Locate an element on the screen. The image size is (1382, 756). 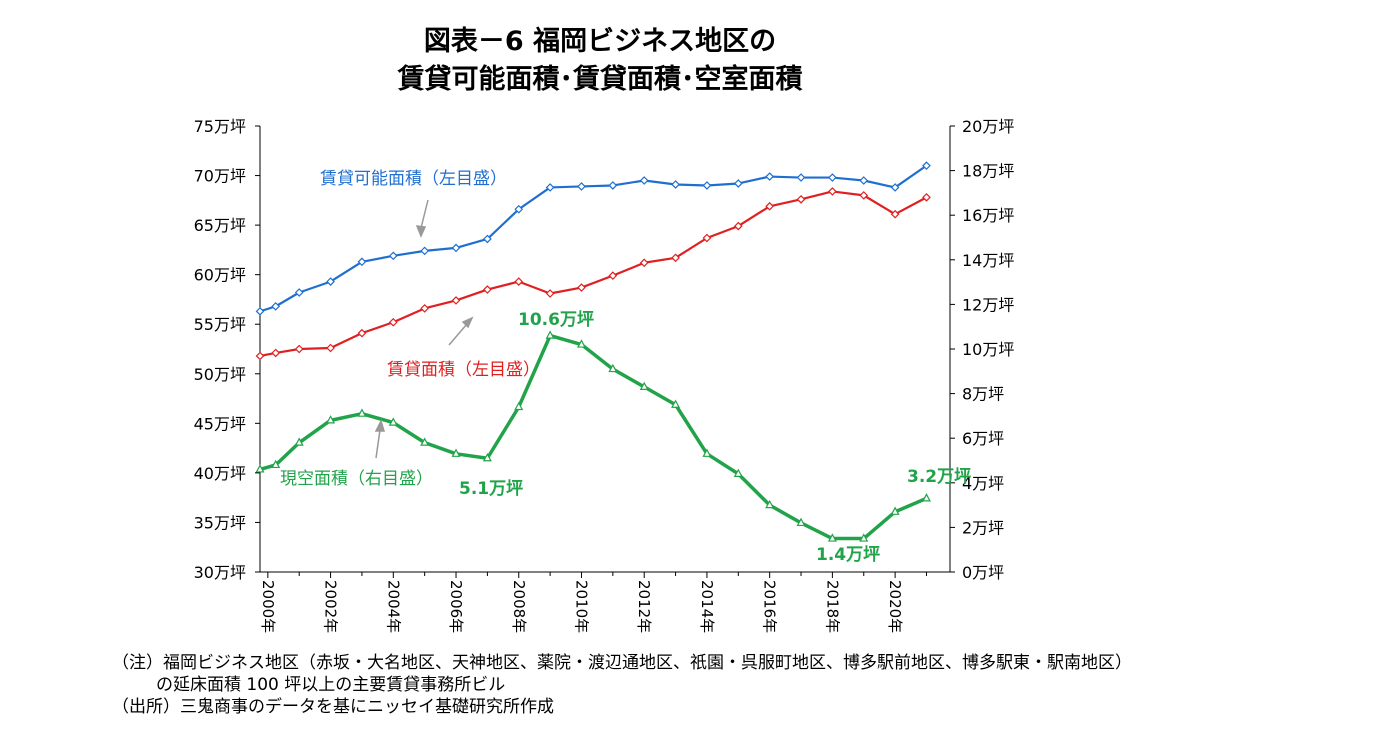
y-left-tick-label: 55万坪 is located at coordinates (220, 324).